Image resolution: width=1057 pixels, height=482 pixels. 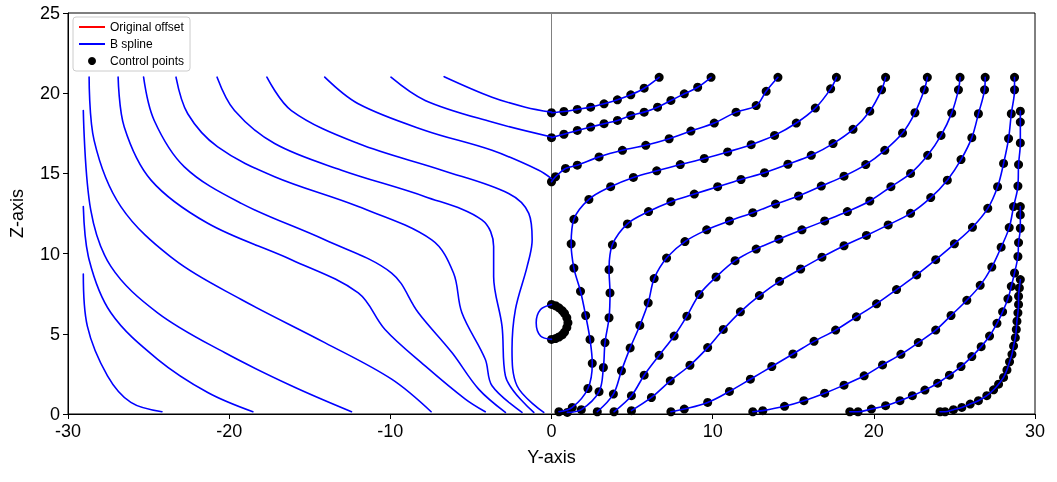 I want to click on y-tick-label: 10, so click(x=49, y=253).